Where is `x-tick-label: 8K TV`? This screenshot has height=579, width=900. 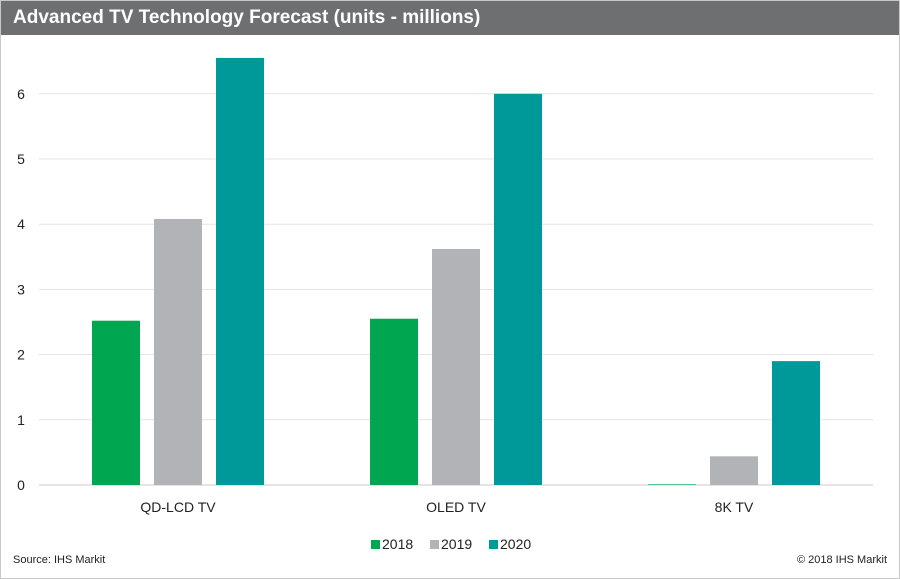
x-tick-label: 8K TV is located at coordinates (734, 507).